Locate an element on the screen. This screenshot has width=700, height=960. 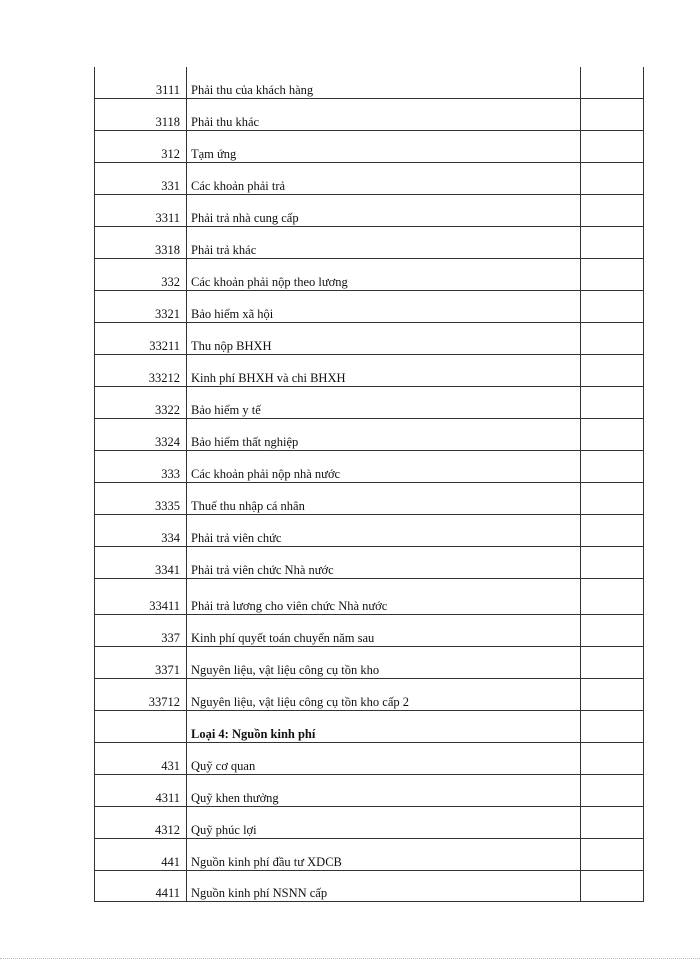
table-row: 3335 Thuế thu nhập cá nhân is located at coordinates (369, 498).